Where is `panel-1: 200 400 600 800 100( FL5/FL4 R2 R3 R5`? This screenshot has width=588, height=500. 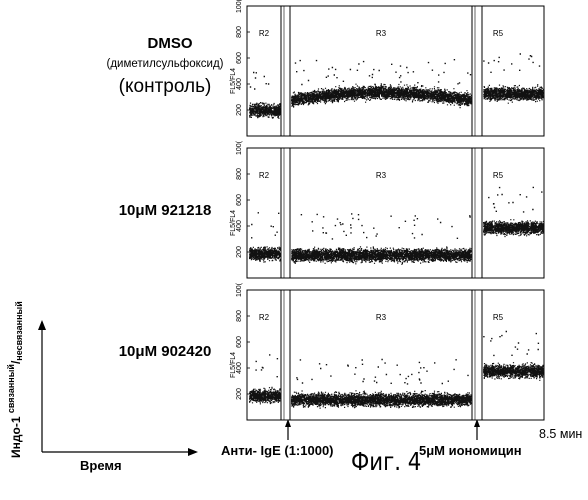
panel-1: 200 400 600 800 100( FL5/FL4 R2 R3 R5 is located at coordinates (387, 68).